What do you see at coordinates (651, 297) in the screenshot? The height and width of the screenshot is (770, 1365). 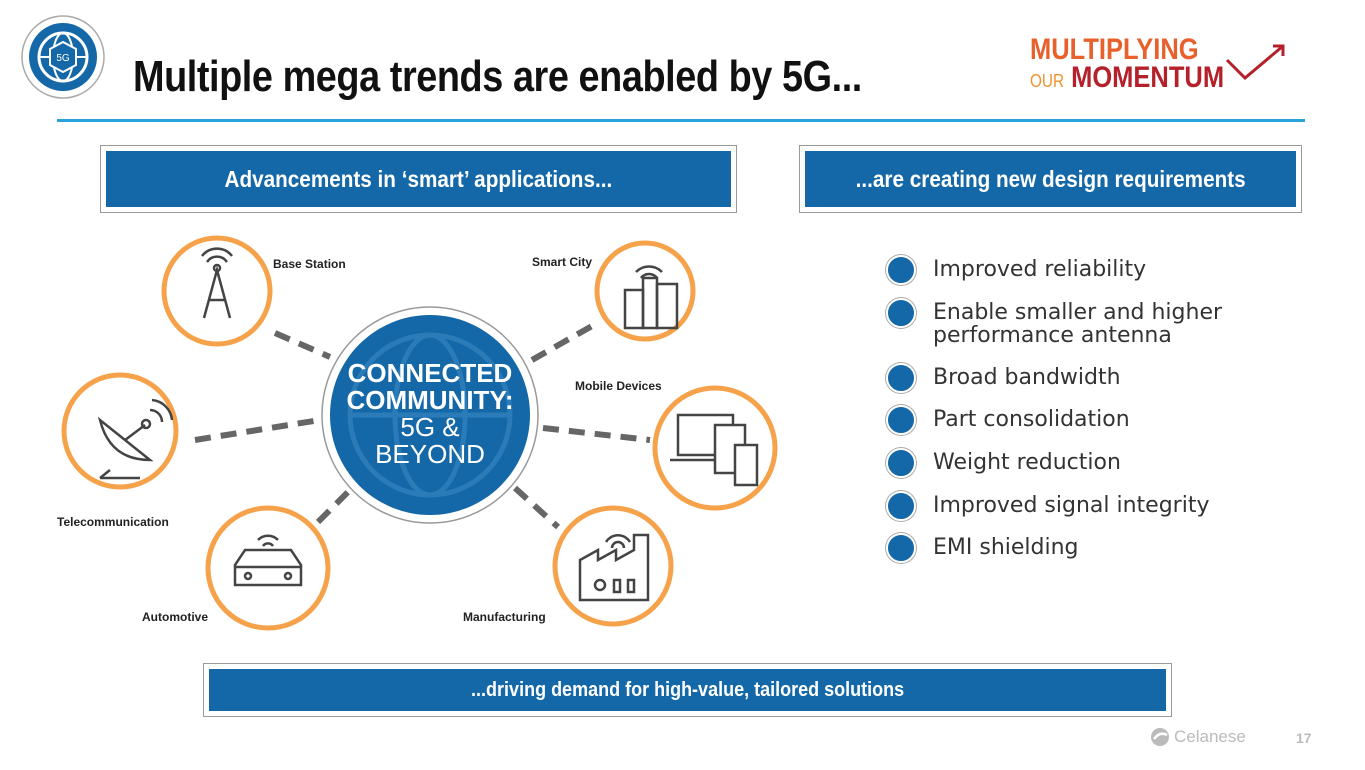 I see `city-icon` at bounding box center [651, 297].